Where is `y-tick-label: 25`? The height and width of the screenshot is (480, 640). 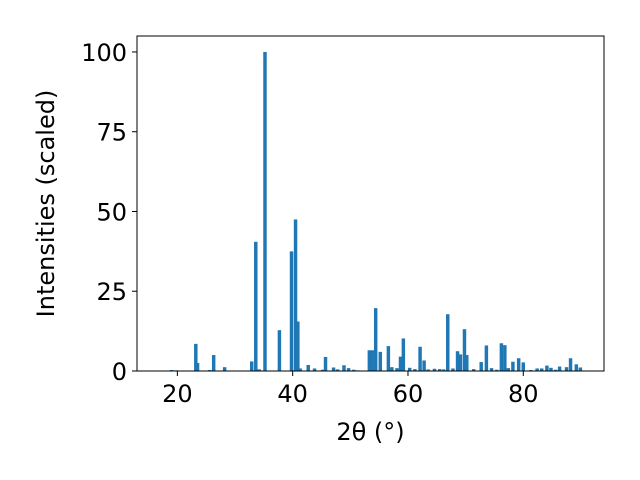 y-tick-label: 25 is located at coordinates (111, 292).